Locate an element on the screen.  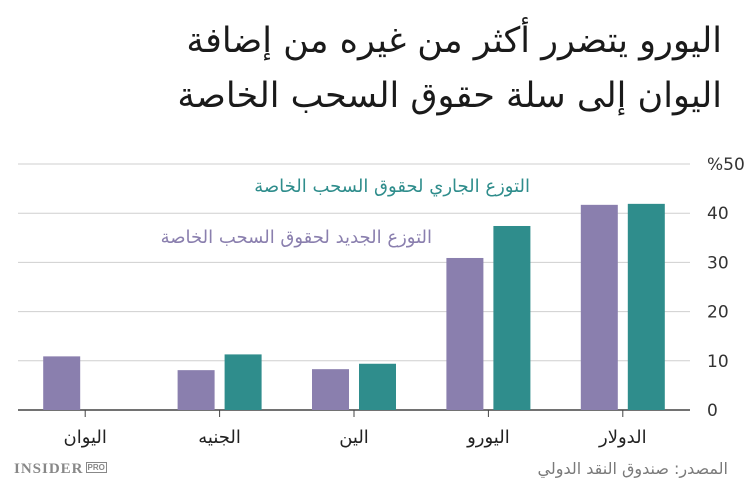
x-tick-label: اليورو is located at coordinates (488, 437).